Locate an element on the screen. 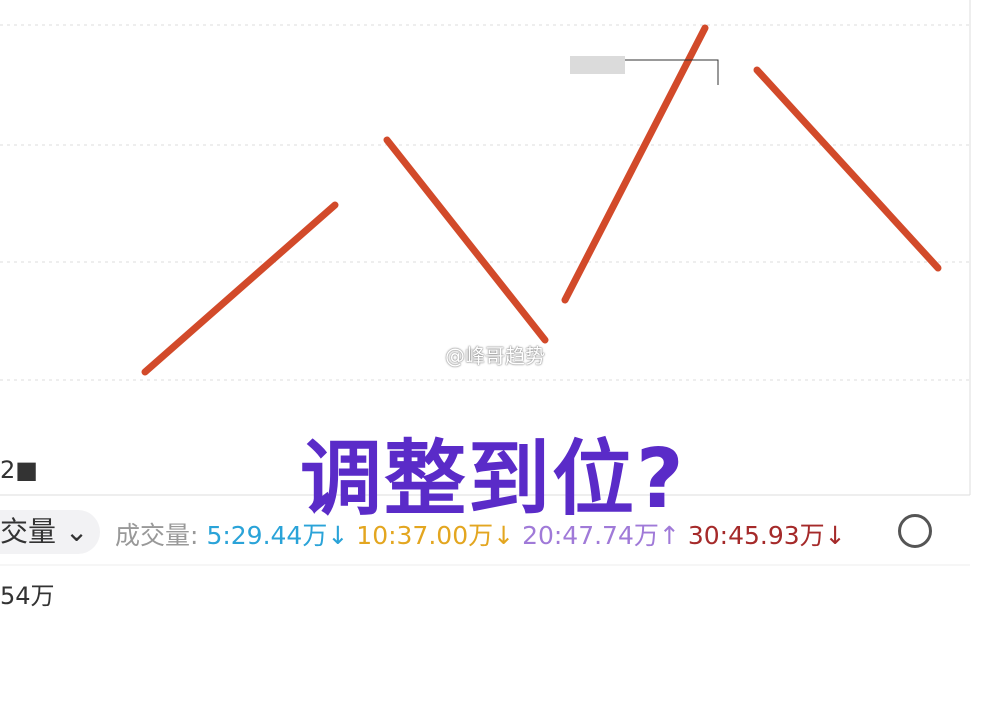 The width and height of the screenshot is (981, 704). blurred-label is located at coordinates (597, 65).